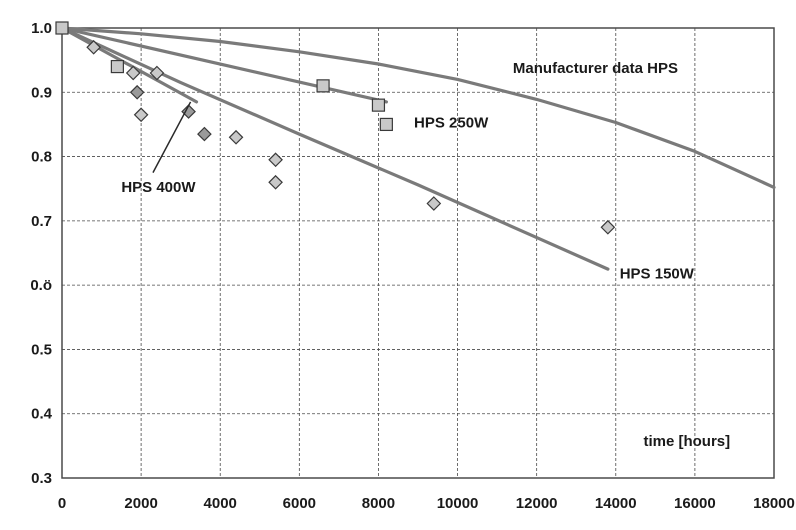 The image size is (796, 530). I want to click on y-tick-label: 0.4, so click(42, 414).